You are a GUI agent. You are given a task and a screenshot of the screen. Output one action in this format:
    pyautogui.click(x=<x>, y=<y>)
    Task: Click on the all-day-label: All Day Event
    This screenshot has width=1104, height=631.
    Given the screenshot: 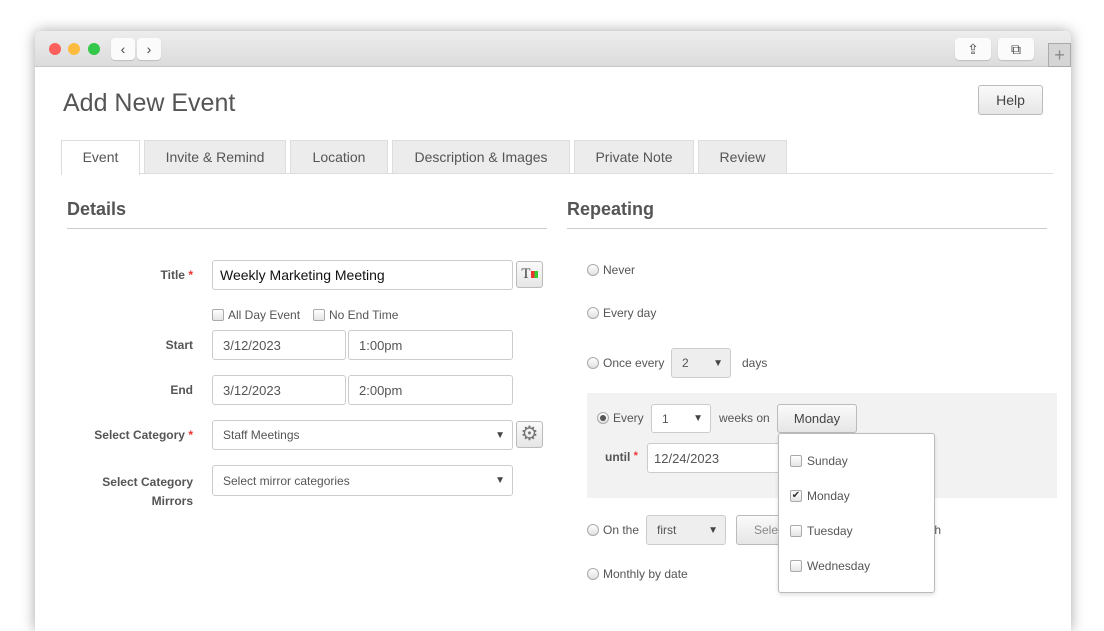 What is the action you would take?
    pyautogui.click(x=264, y=315)
    